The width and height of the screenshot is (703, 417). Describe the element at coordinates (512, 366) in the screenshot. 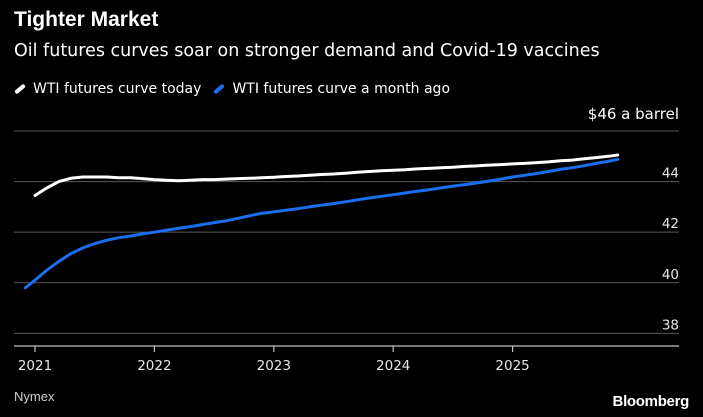

I see `x-tick-label: 2025` at that location.